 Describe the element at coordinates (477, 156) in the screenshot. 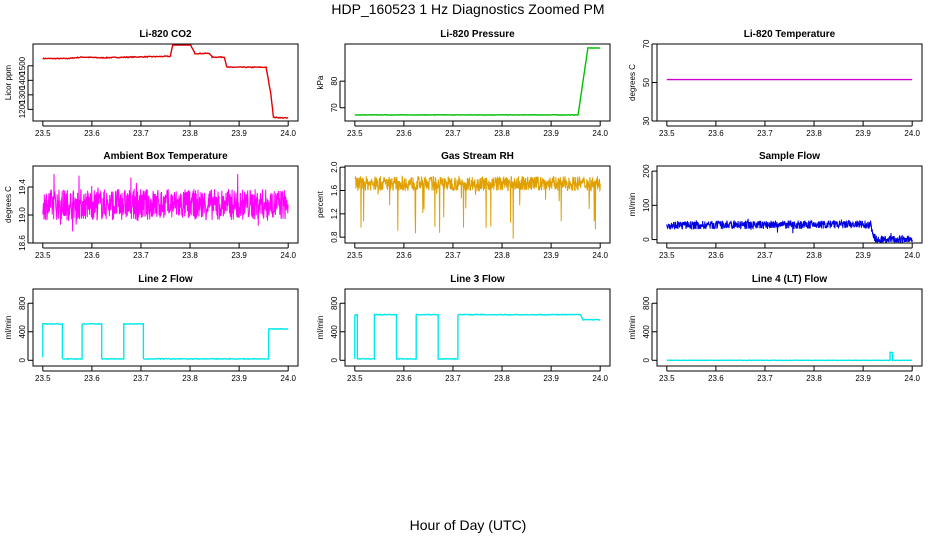

I see `panel-title: Gas Stream RH` at that location.